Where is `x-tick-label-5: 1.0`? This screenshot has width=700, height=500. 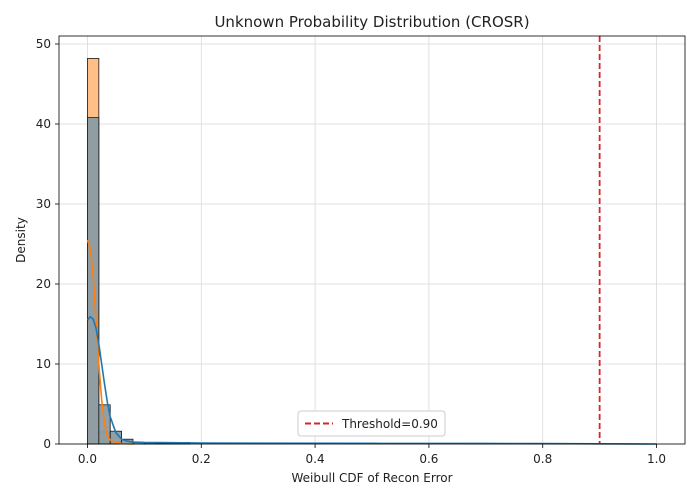 x-tick-label-5: 1.0 is located at coordinates (656, 459).